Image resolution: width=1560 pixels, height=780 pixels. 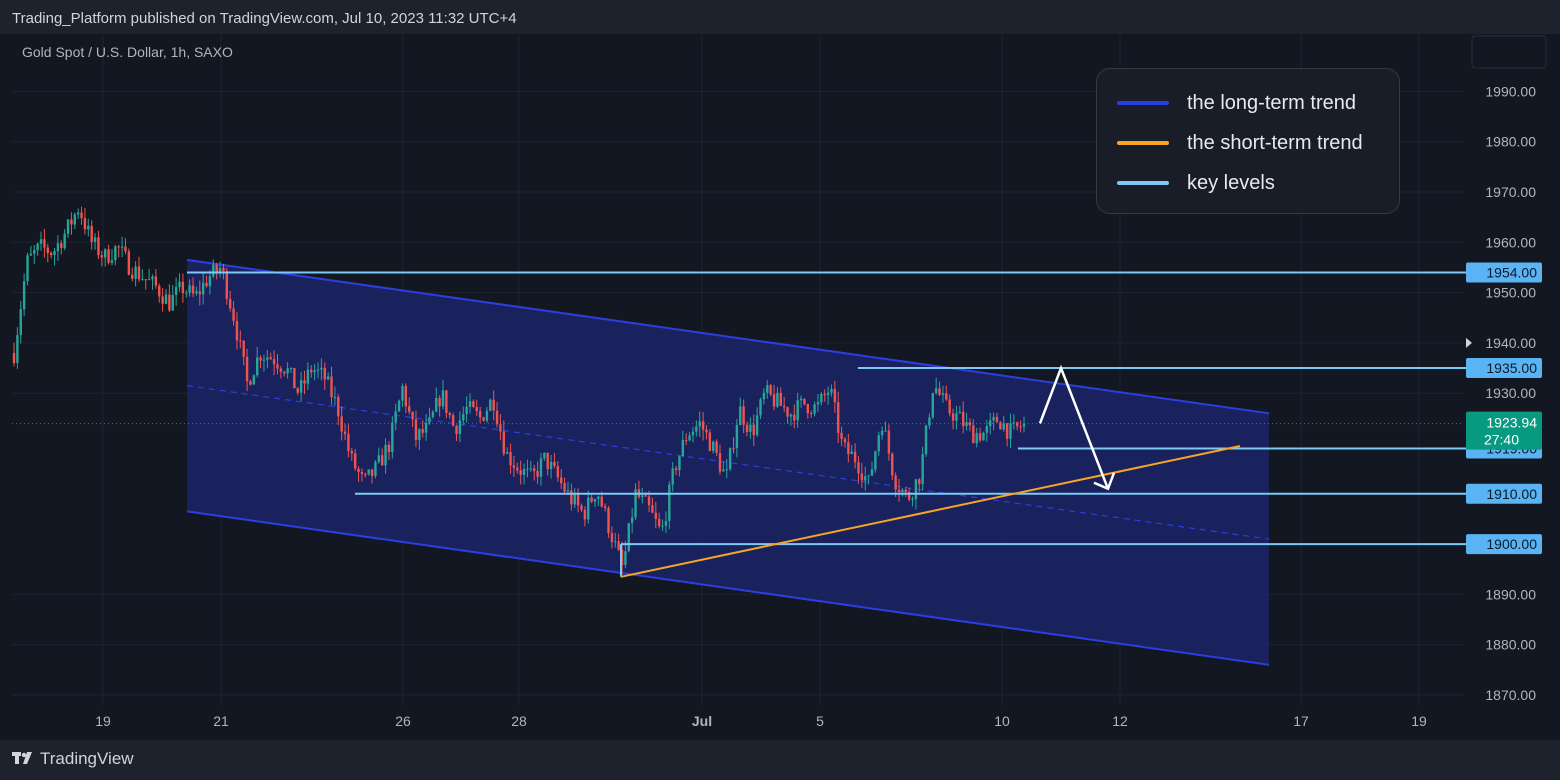 What do you see at coordinates (519, 721) in the screenshot?
I see `time-axis-label: 28` at bounding box center [519, 721].